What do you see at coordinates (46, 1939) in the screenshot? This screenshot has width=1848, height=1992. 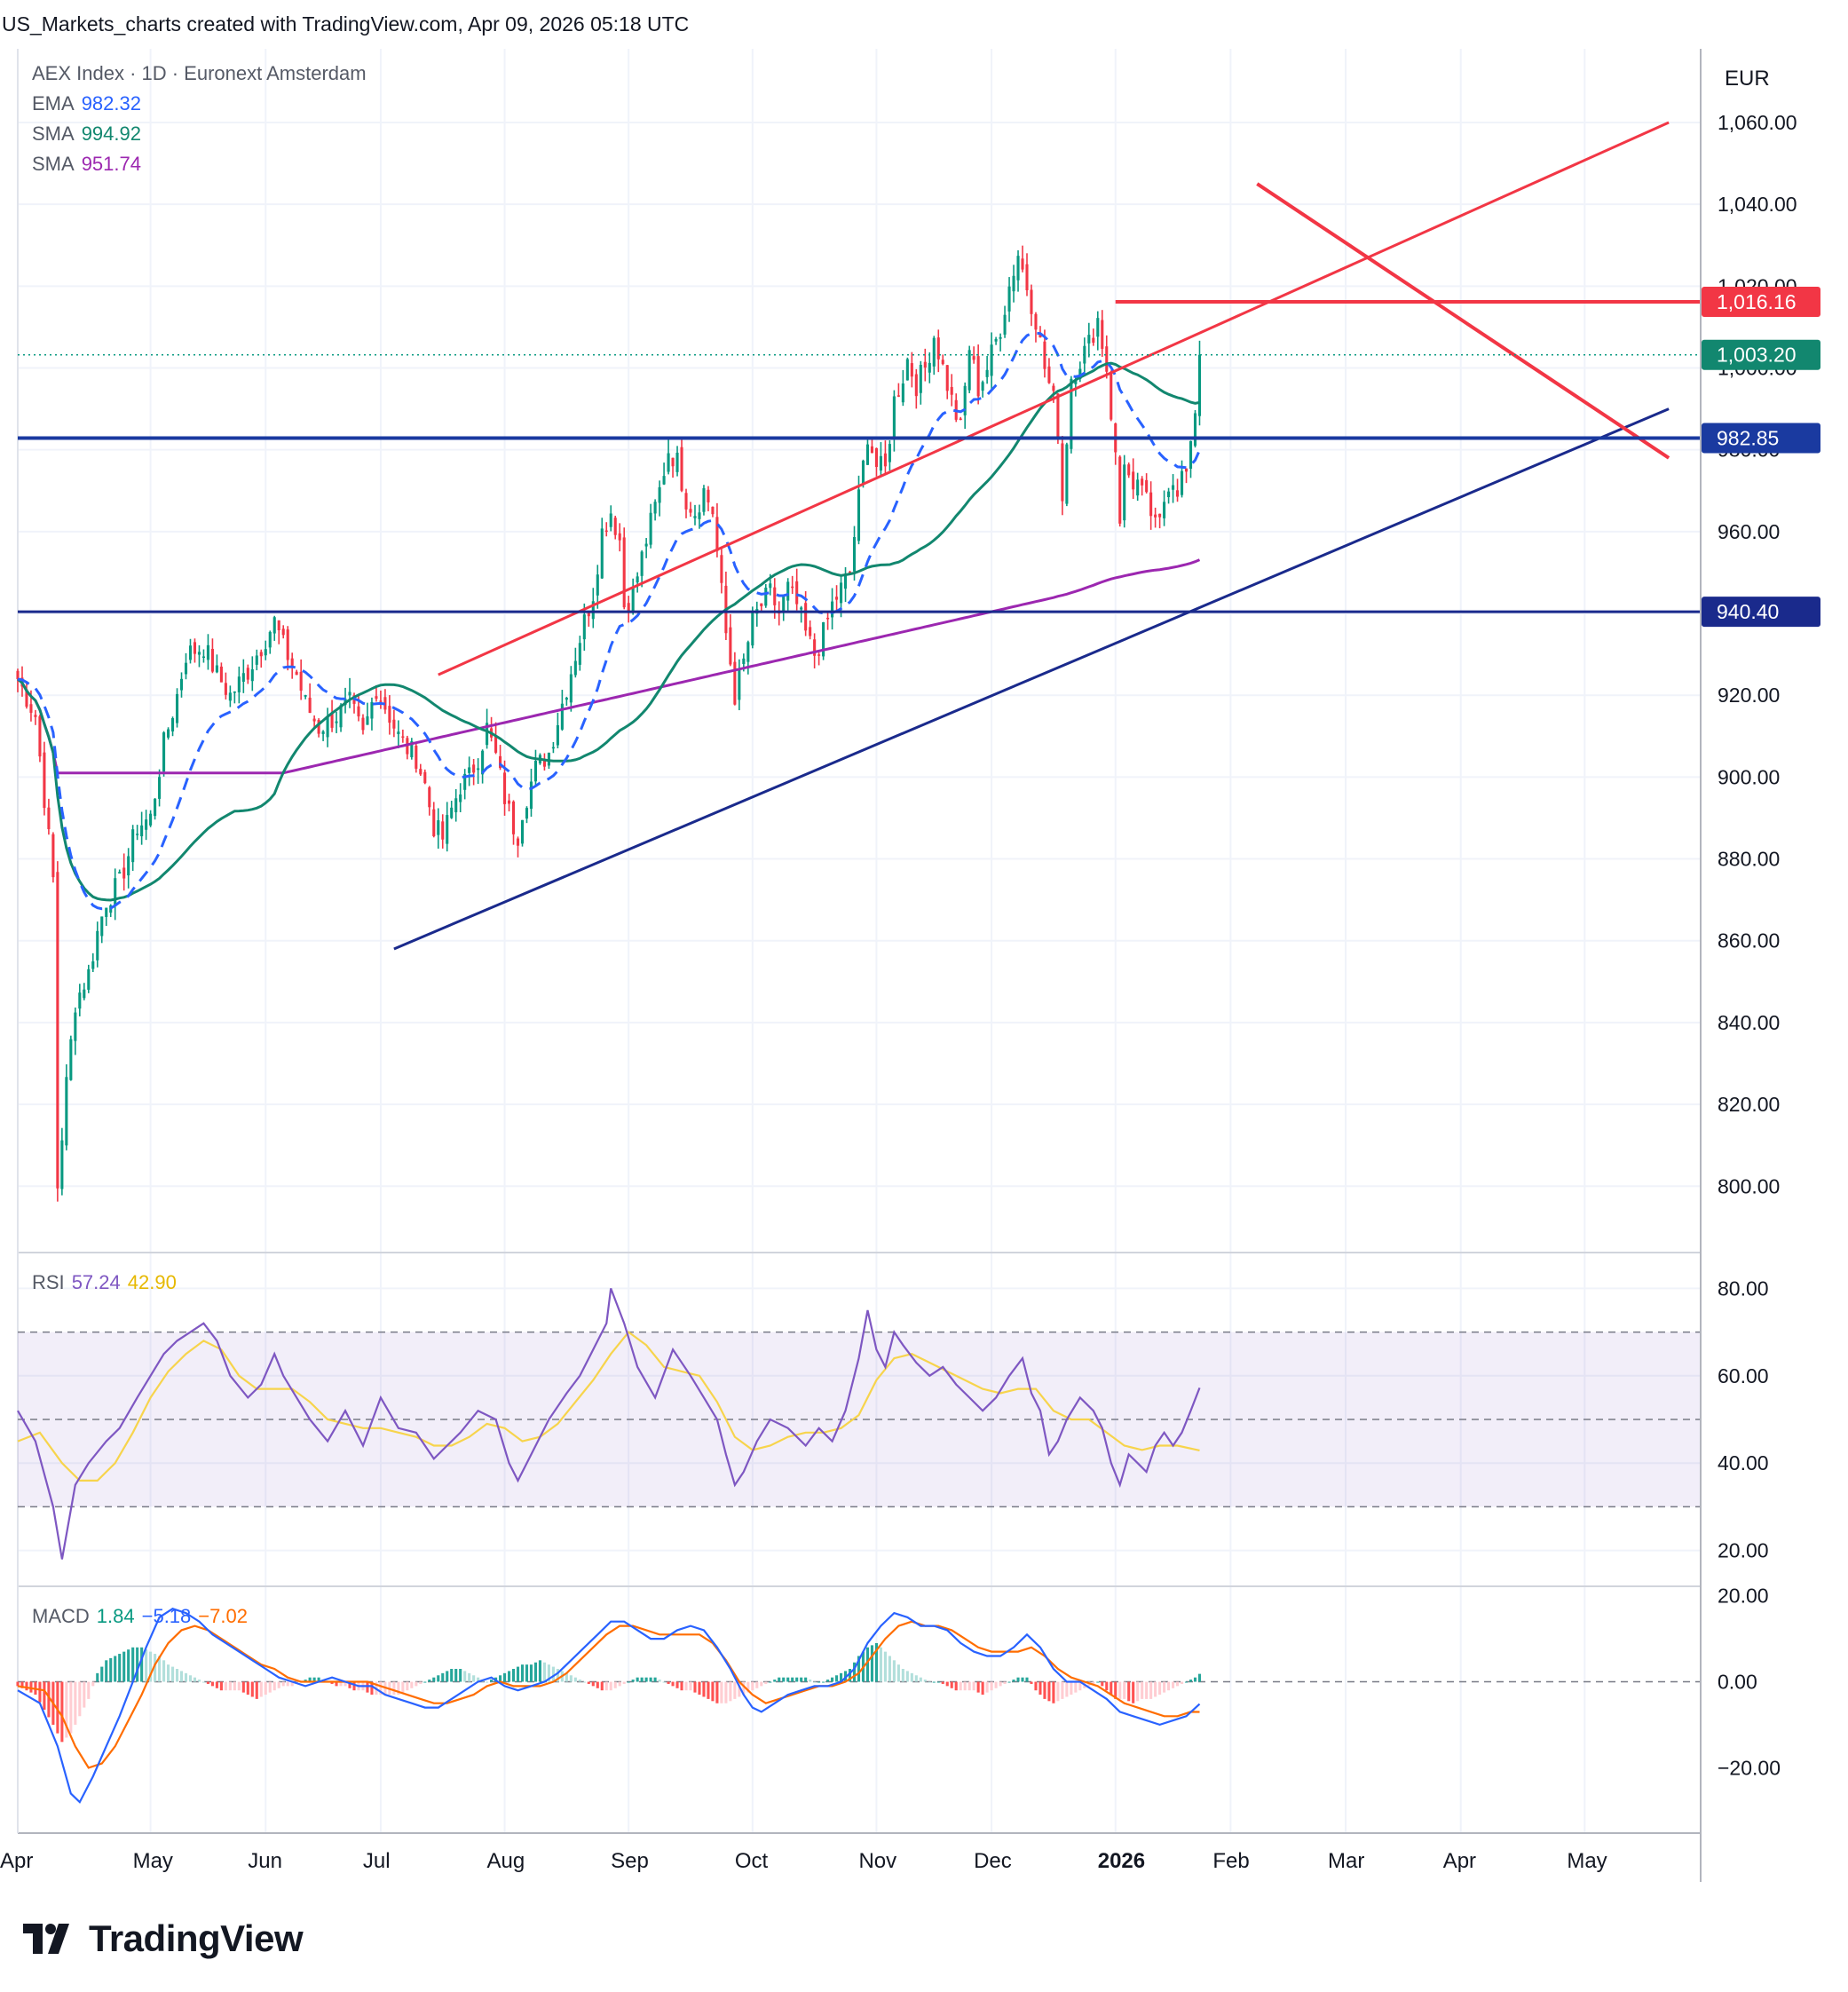 I see `tradingview-logo-icon` at bounding box center [46, 1939].